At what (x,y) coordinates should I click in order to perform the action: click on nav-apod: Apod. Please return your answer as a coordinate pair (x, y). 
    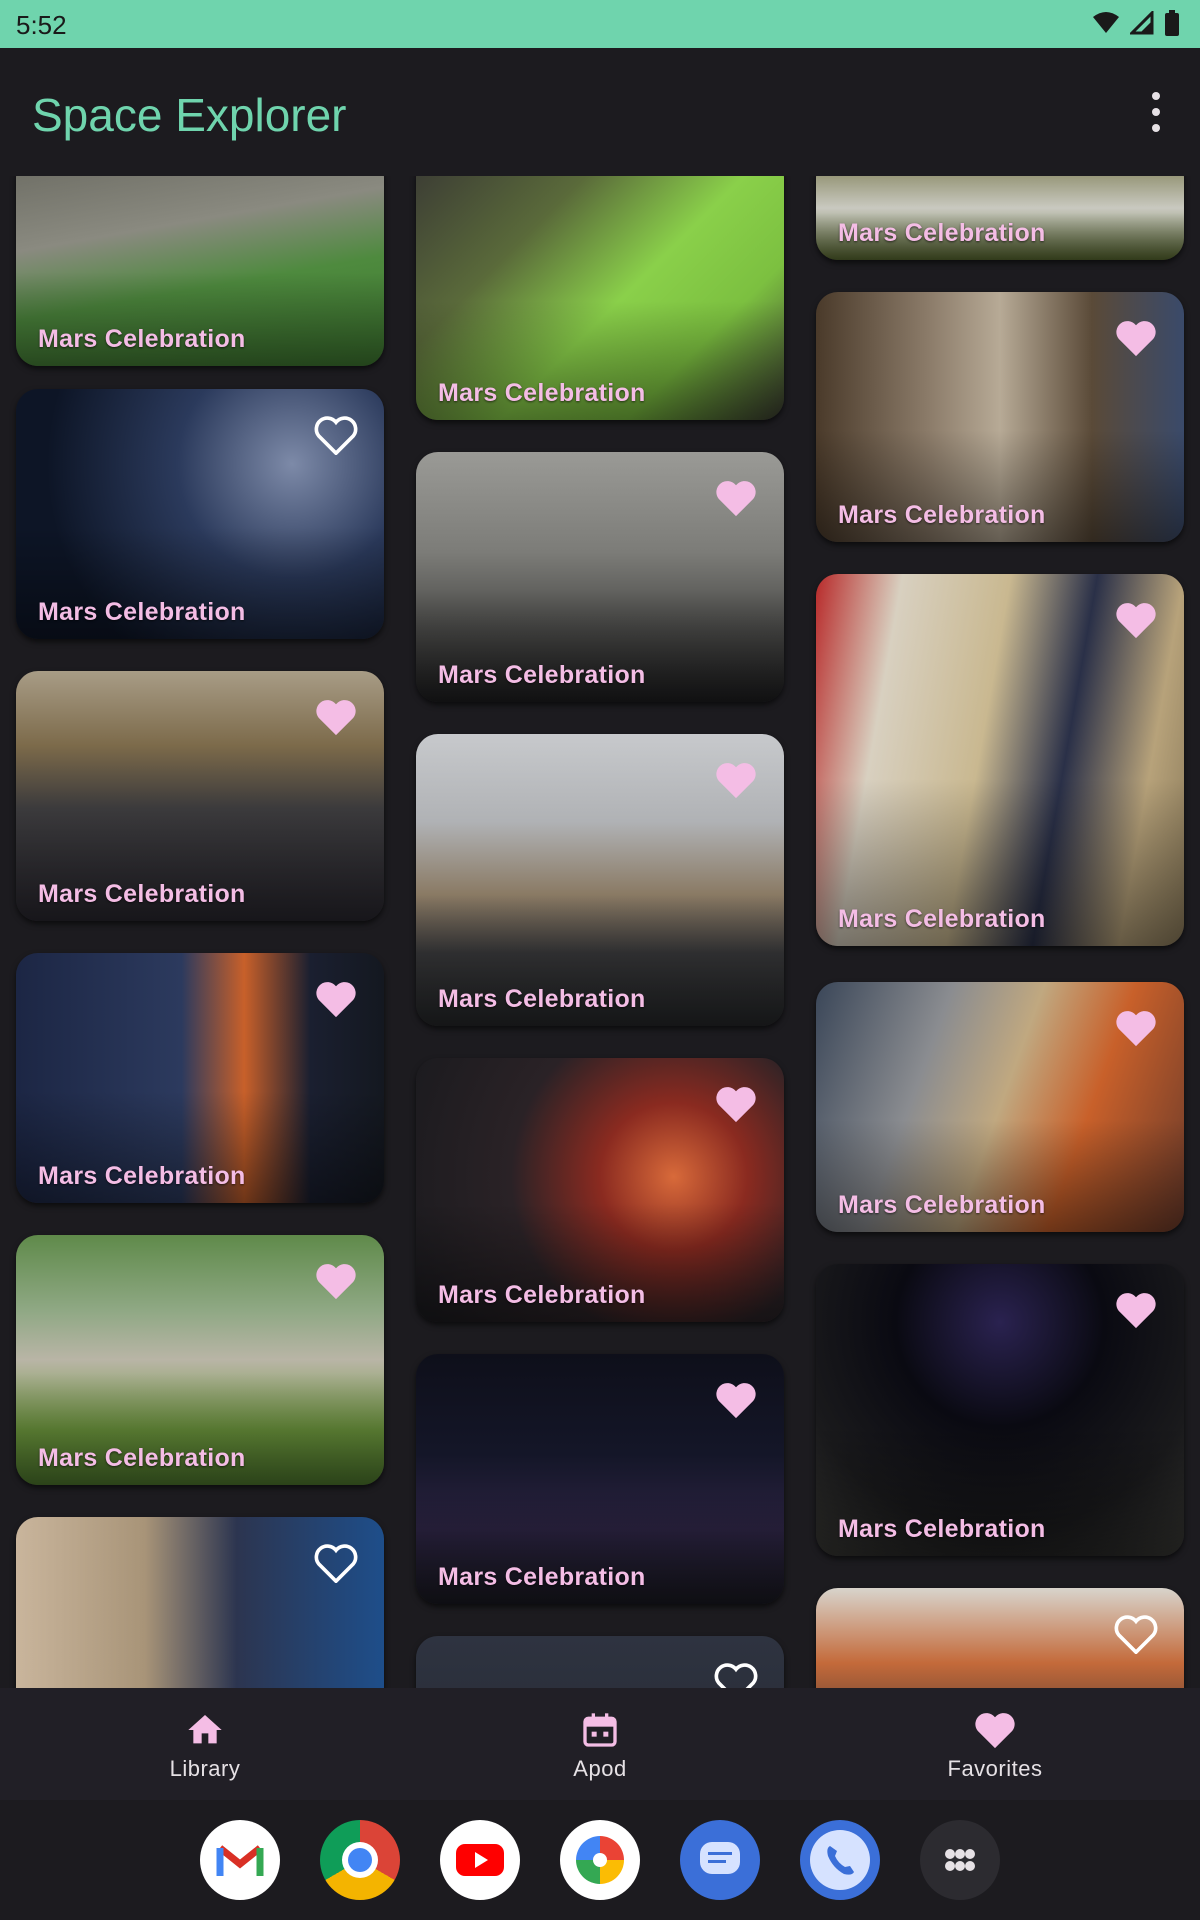
    Looking at the image, I should click on (600, 1746).